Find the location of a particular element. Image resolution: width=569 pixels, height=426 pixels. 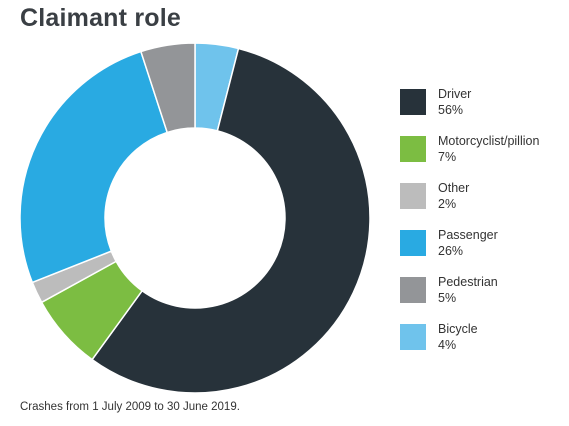

legend-label-other: Other is located at coordinates (454, 188).